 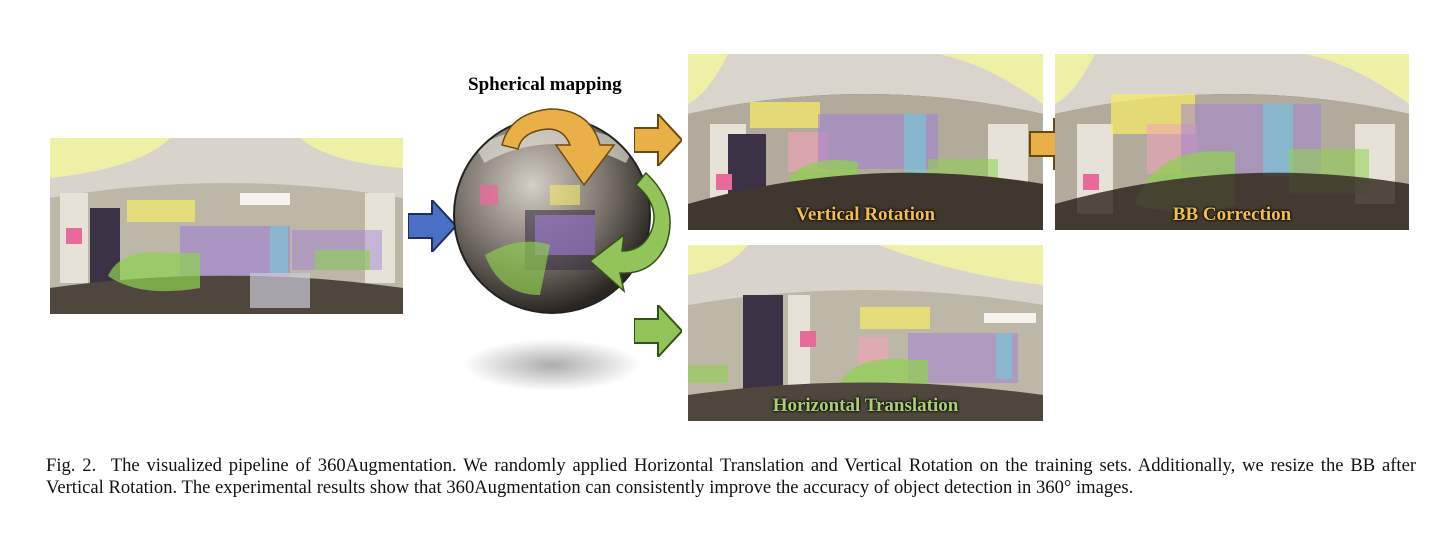 What do you see at coordinates (562, 249) in the screenshot?
I see `sphere-graphic` at bounding box center [562, 249].